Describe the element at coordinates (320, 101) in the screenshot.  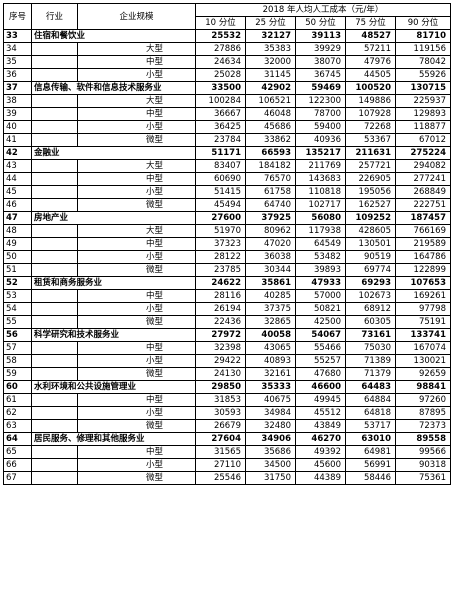
I see `value-cell: 122300` at that location.